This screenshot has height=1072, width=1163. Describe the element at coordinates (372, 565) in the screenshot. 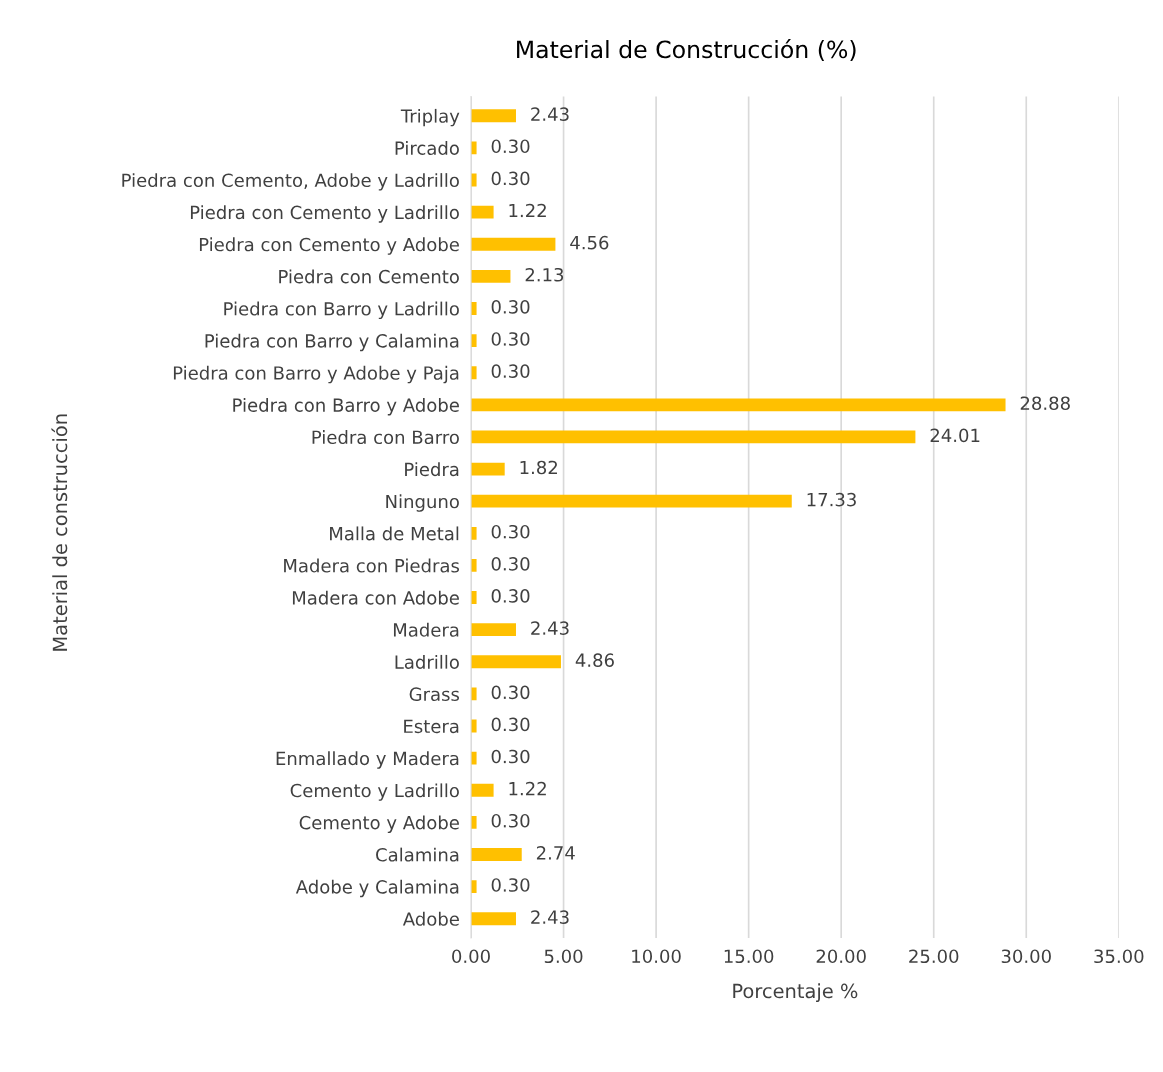

I see `y-tick-label: Madera con Piedras` at that location.